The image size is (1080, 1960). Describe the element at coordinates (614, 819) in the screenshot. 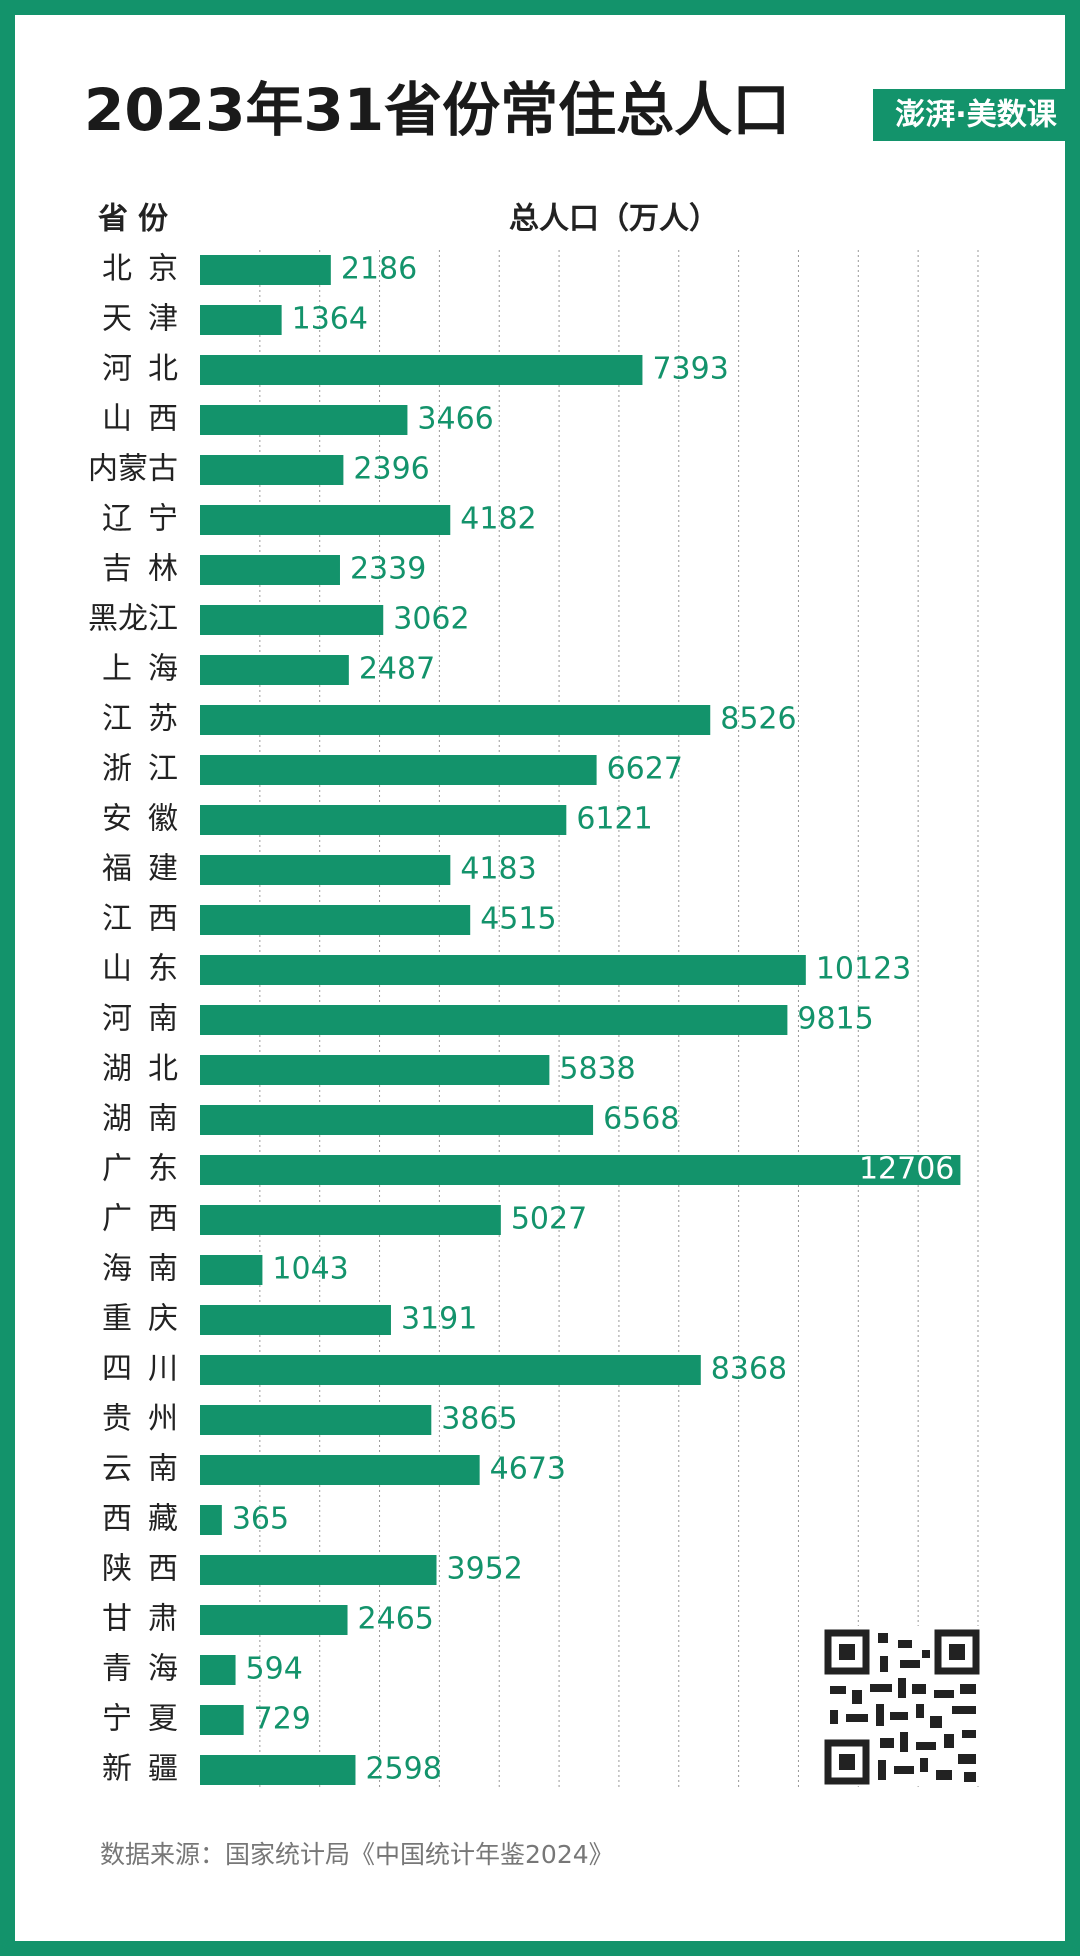

I see `value-label: 6121` at that location.